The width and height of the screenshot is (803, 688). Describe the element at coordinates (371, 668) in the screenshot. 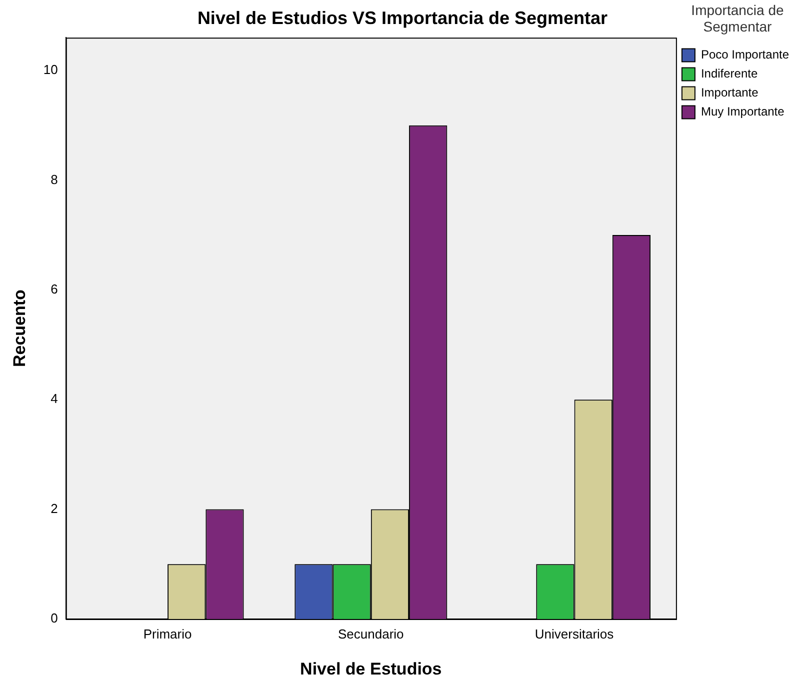

I see `x-axis-title: Nivel de Estudios` at that location.